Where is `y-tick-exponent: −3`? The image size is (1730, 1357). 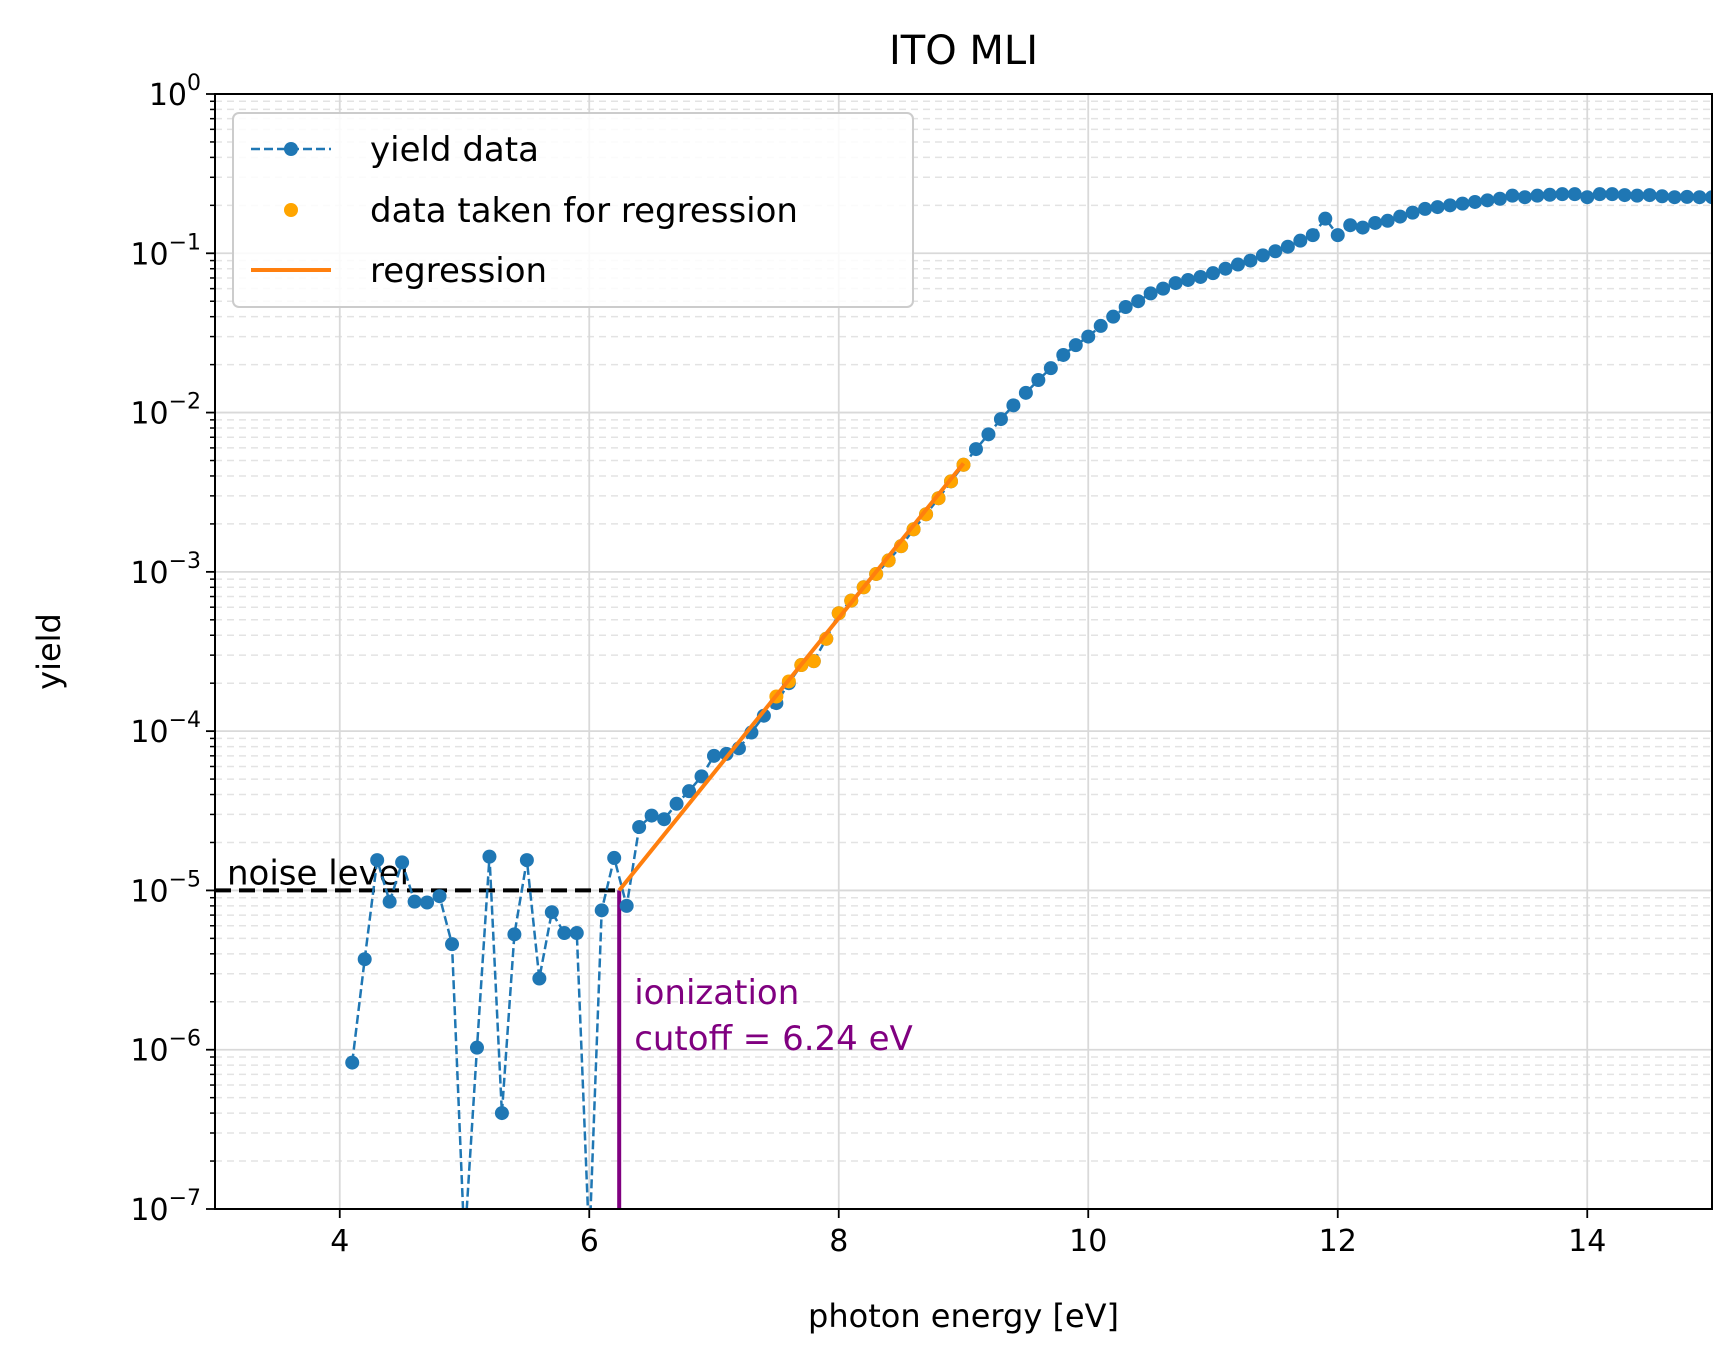
y-tick-exponent: −3 is located at coordinates (185, 561).